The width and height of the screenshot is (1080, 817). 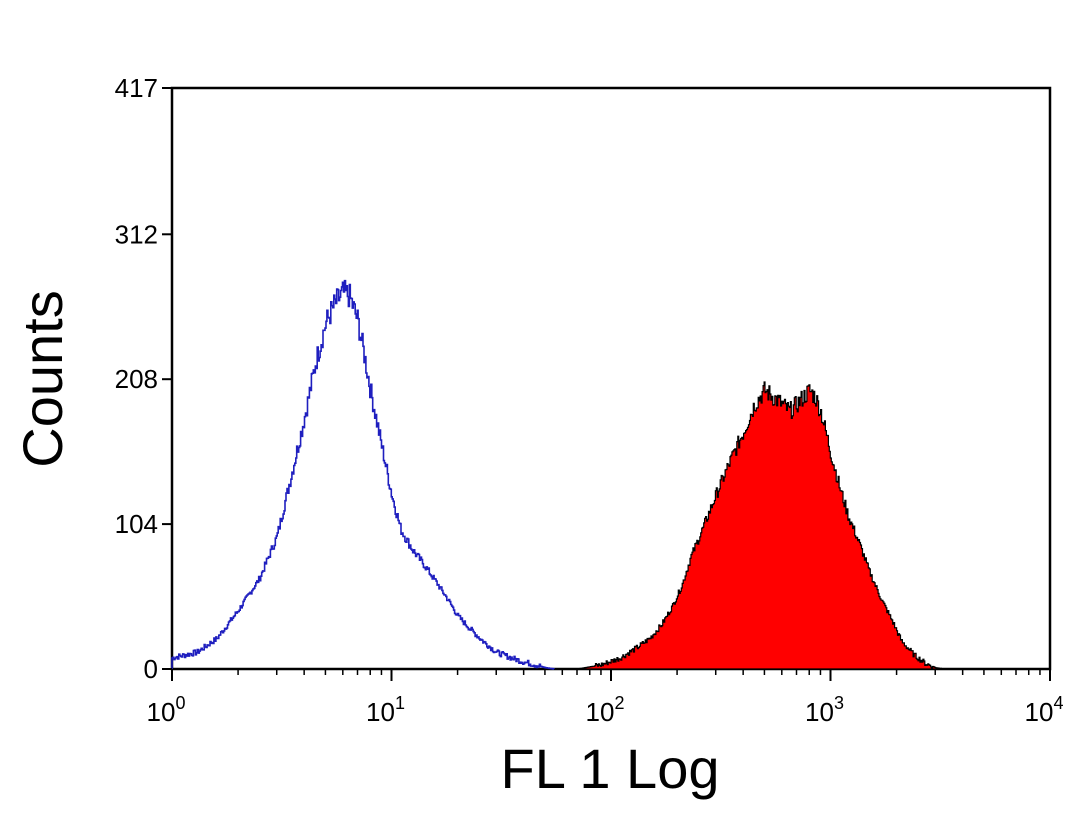 I want to click on x-tick-label: 10², so click(x=605, y=710).